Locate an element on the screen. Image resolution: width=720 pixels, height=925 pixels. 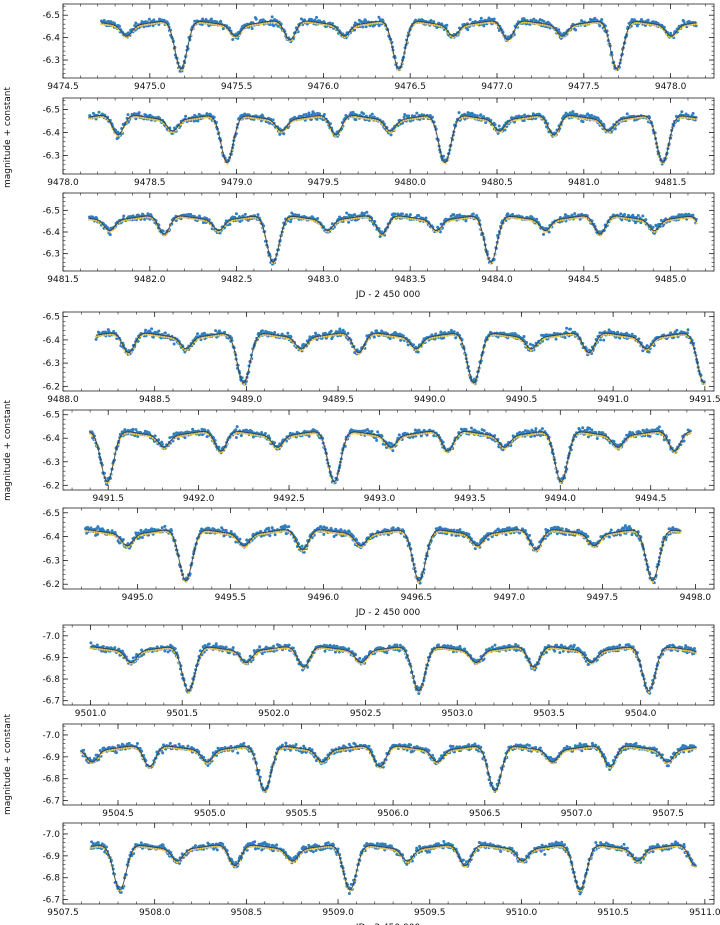
observed-points is located at coordinates (393, 138).